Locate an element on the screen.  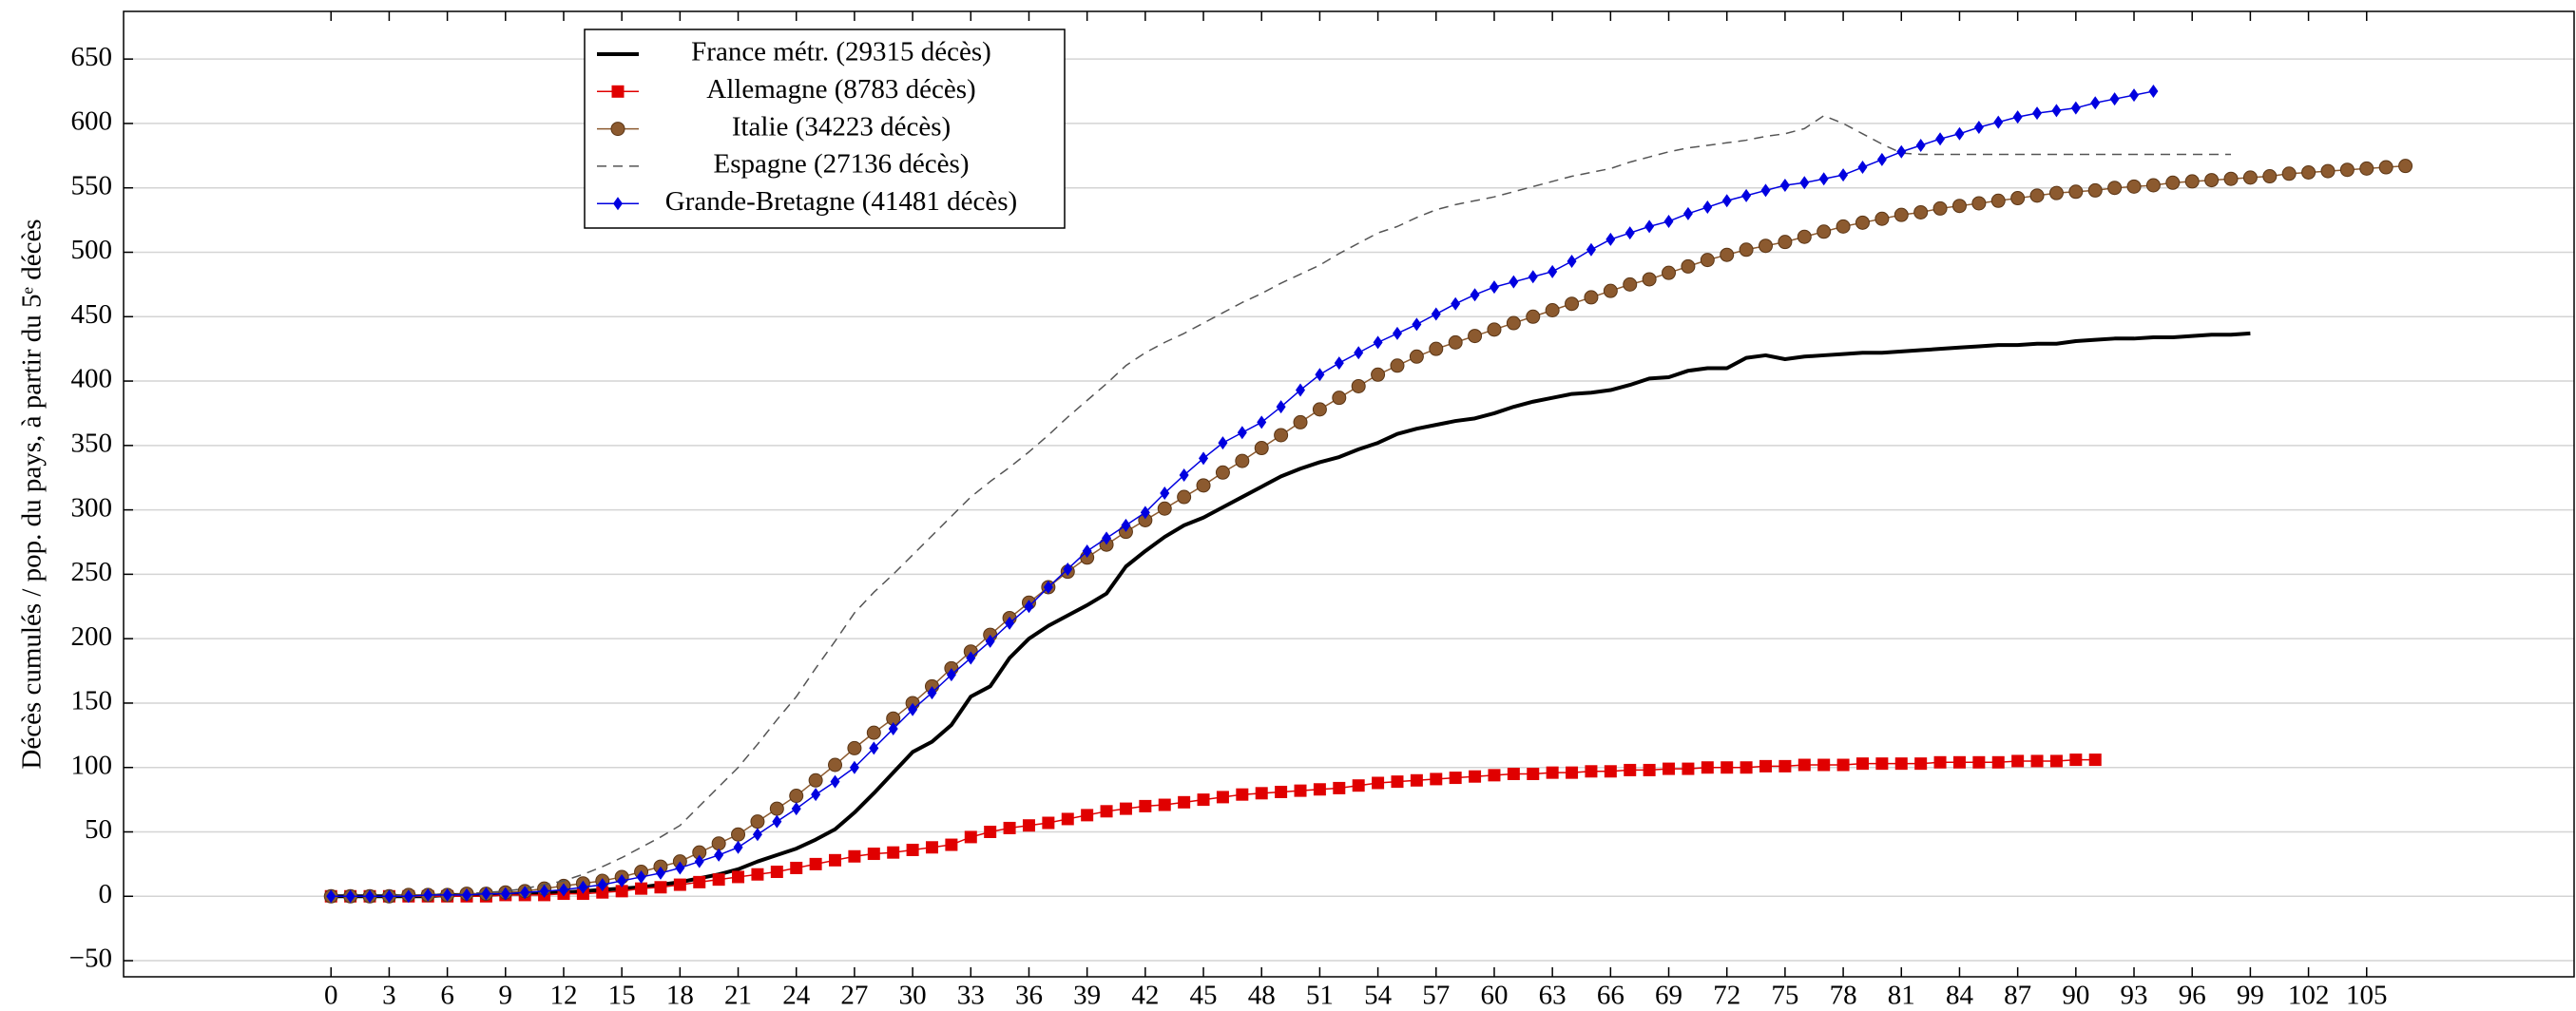
y-tick-label: 150 is located at coordinates (92, 701).